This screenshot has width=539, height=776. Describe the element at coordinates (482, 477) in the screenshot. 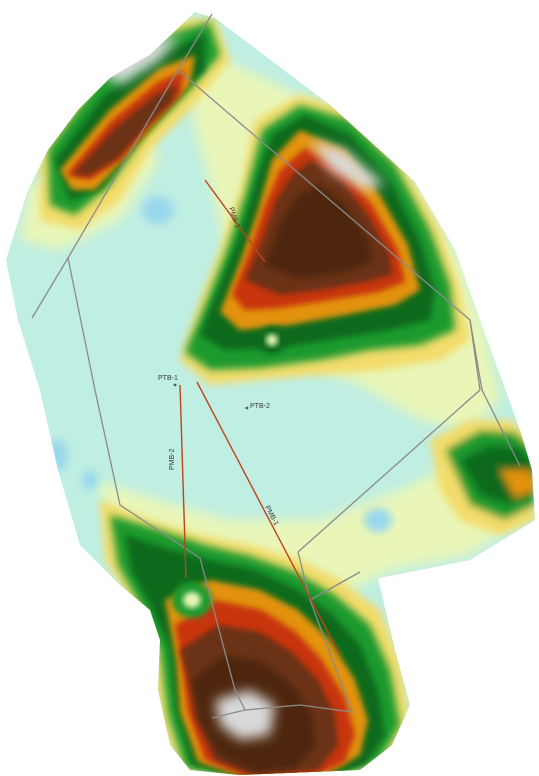

I see `east-ridge` at that location.